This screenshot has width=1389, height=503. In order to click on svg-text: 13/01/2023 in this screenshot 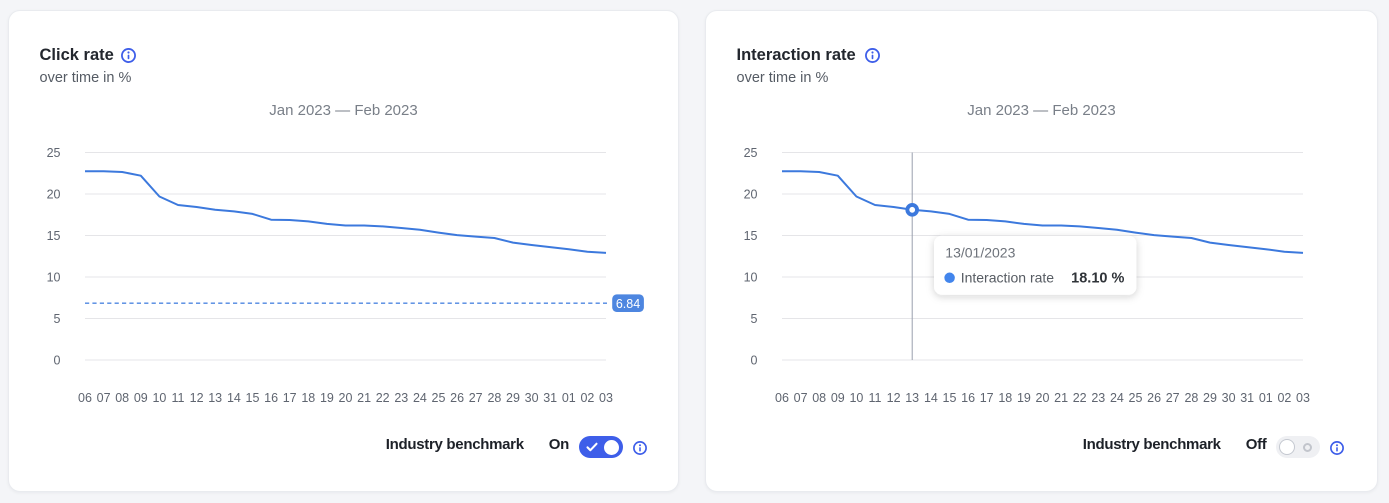, I will do `click(980, 252)`.